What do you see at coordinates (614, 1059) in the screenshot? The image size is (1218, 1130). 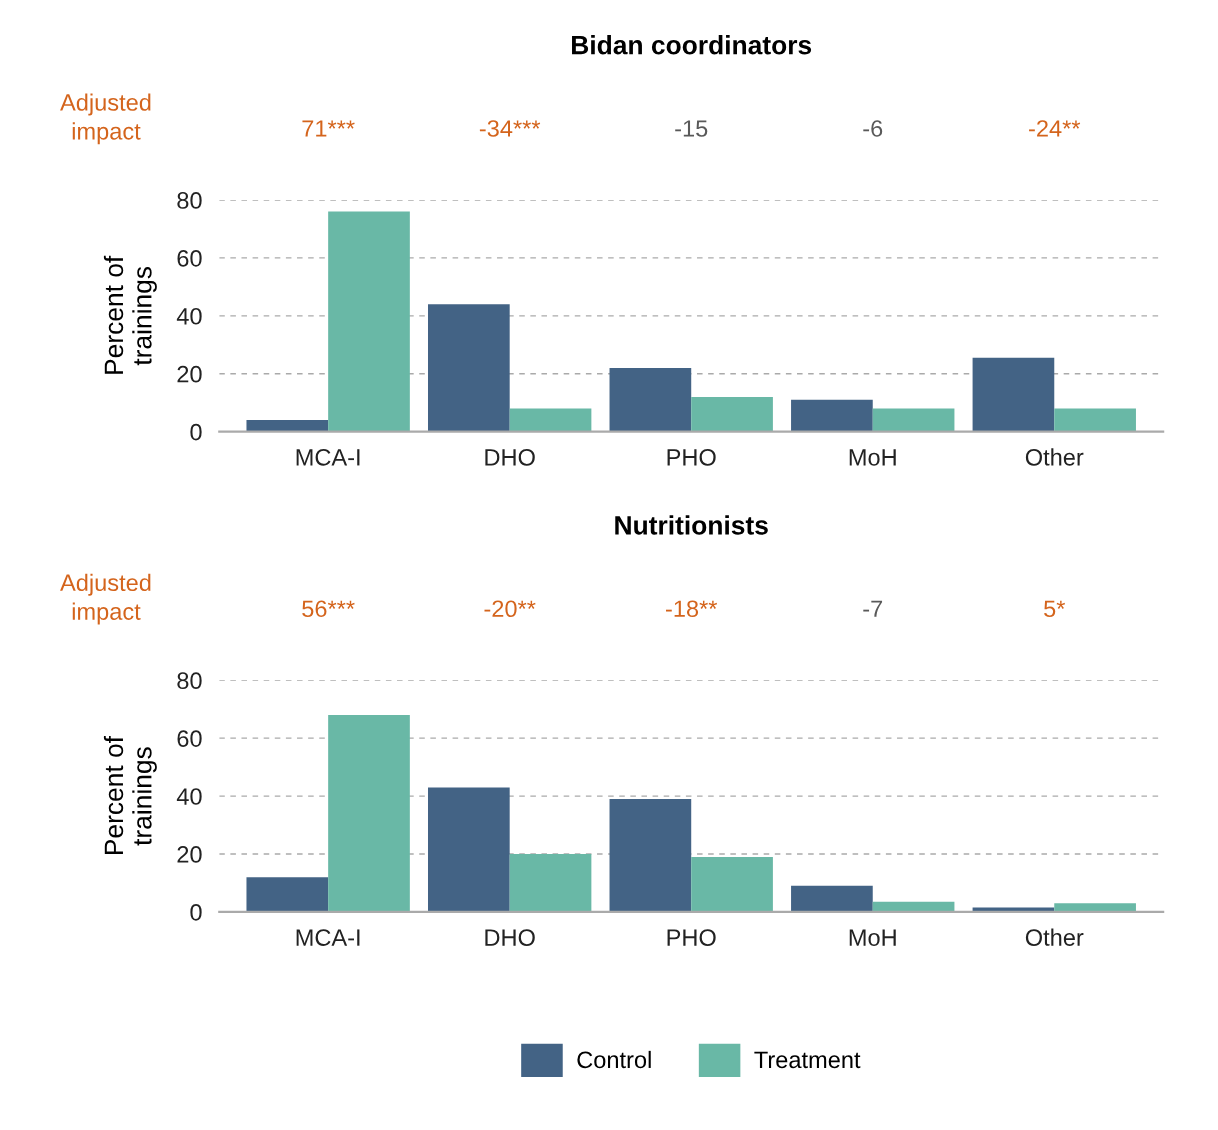 I see `legend-label: Control` at bounding box center [614, 1059].